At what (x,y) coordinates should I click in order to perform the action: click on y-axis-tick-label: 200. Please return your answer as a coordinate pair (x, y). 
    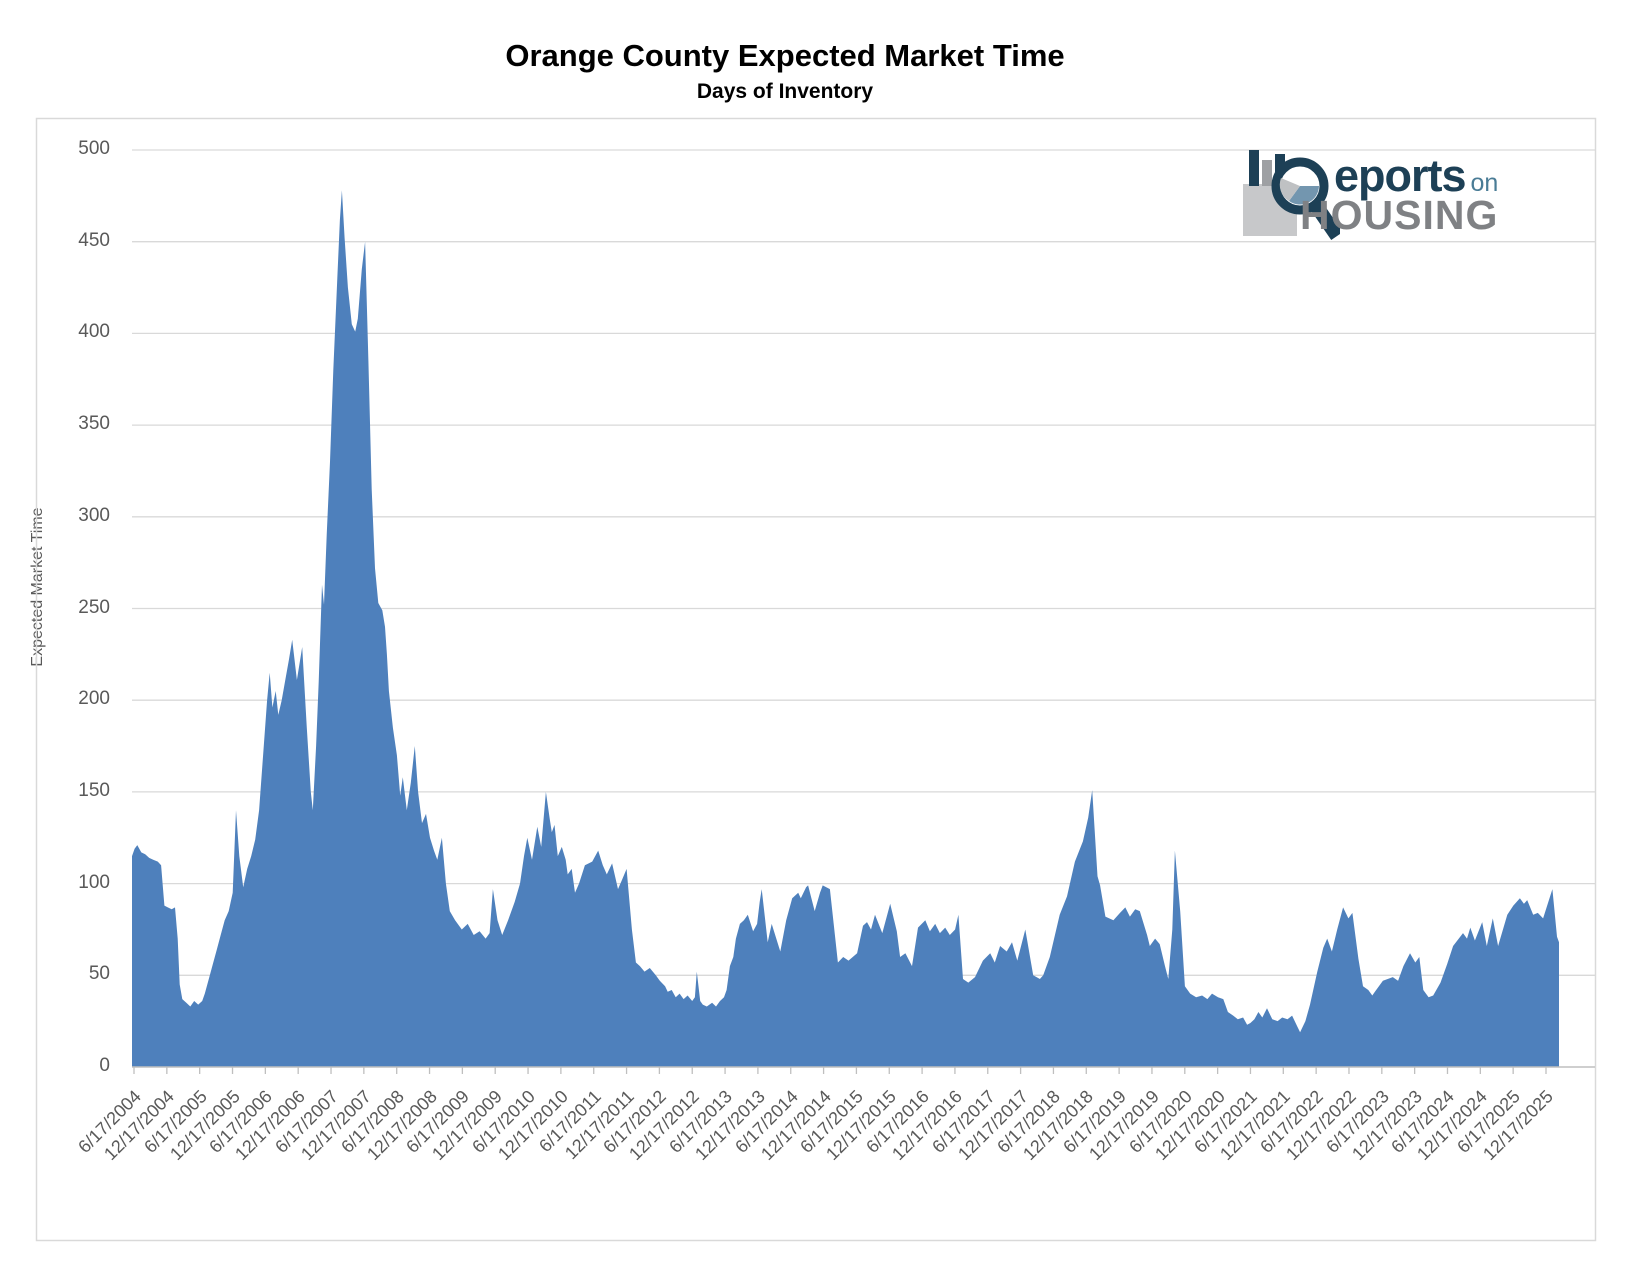
    Looking at the image, I should click on (94, 699).